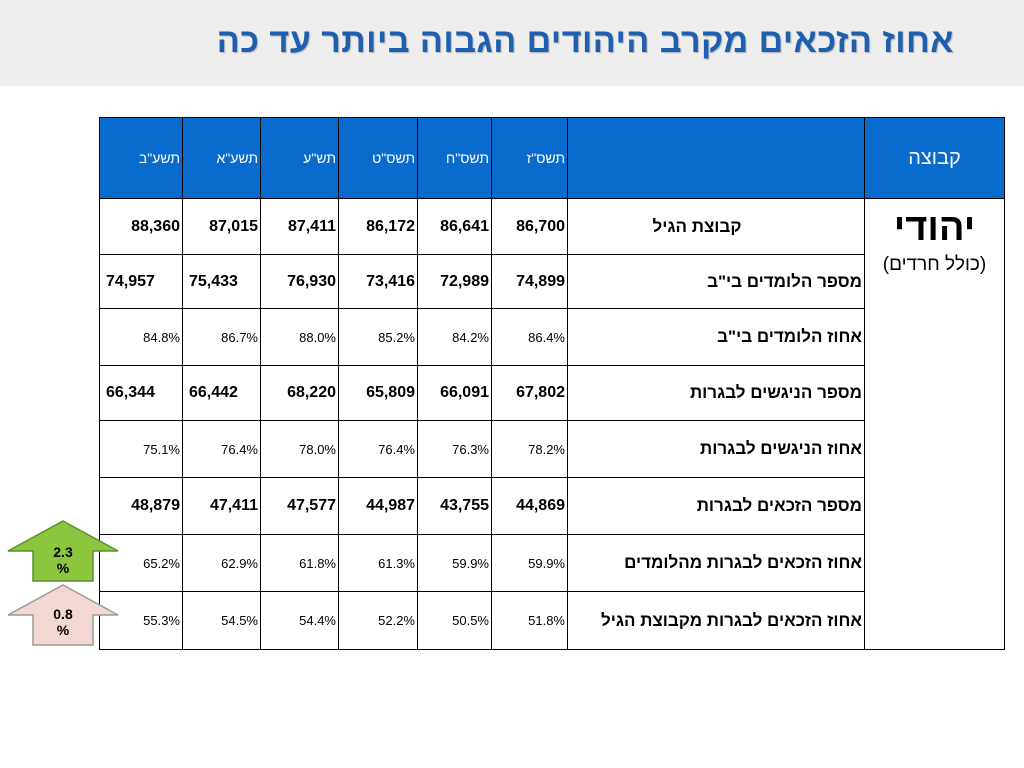  Describe the element at coordinates (141, 226) in the screenshot. I see `table-cell: 88,360` at that location.